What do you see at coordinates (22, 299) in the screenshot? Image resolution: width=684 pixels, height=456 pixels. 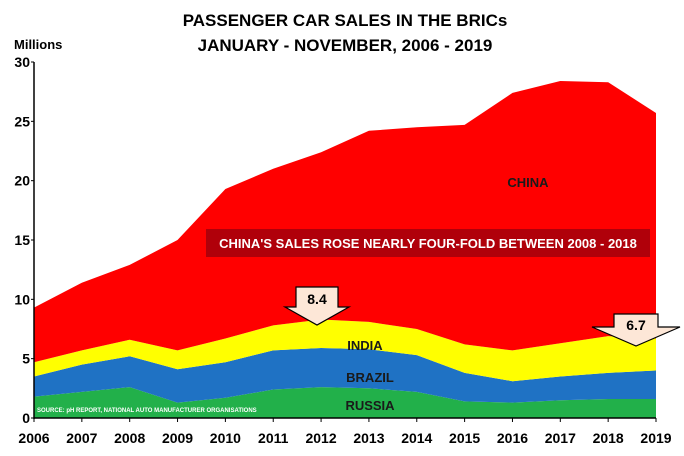 I see `y-tick-label: 10` at bounding box center [22, 299].